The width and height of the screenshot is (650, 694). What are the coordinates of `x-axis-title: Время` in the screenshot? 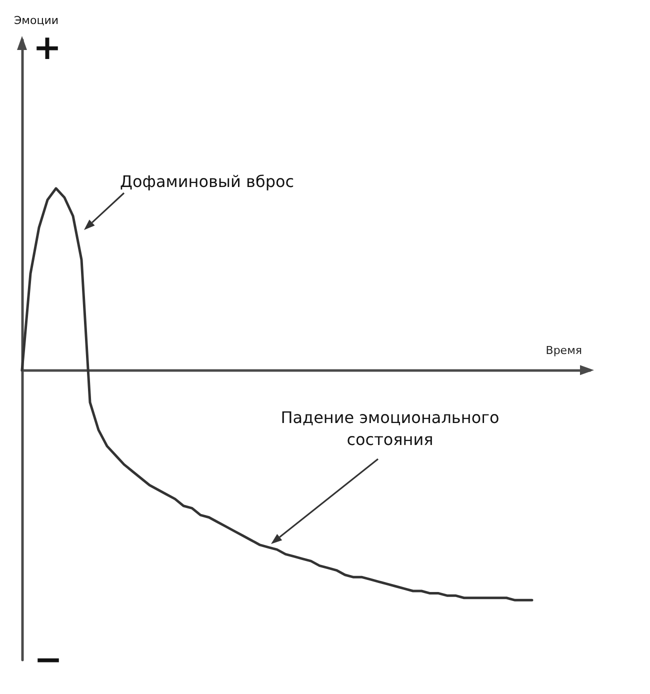 It's located at (564, 351).